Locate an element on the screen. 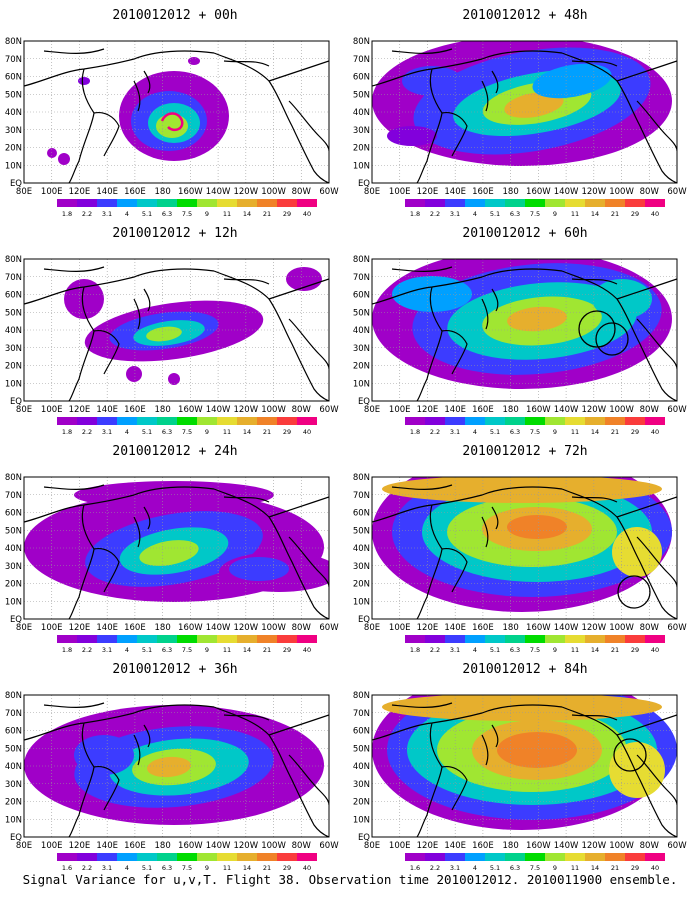 This screenshot has width=700, height=900. x-tick-label: 80W is located at coordinates (650, 846).